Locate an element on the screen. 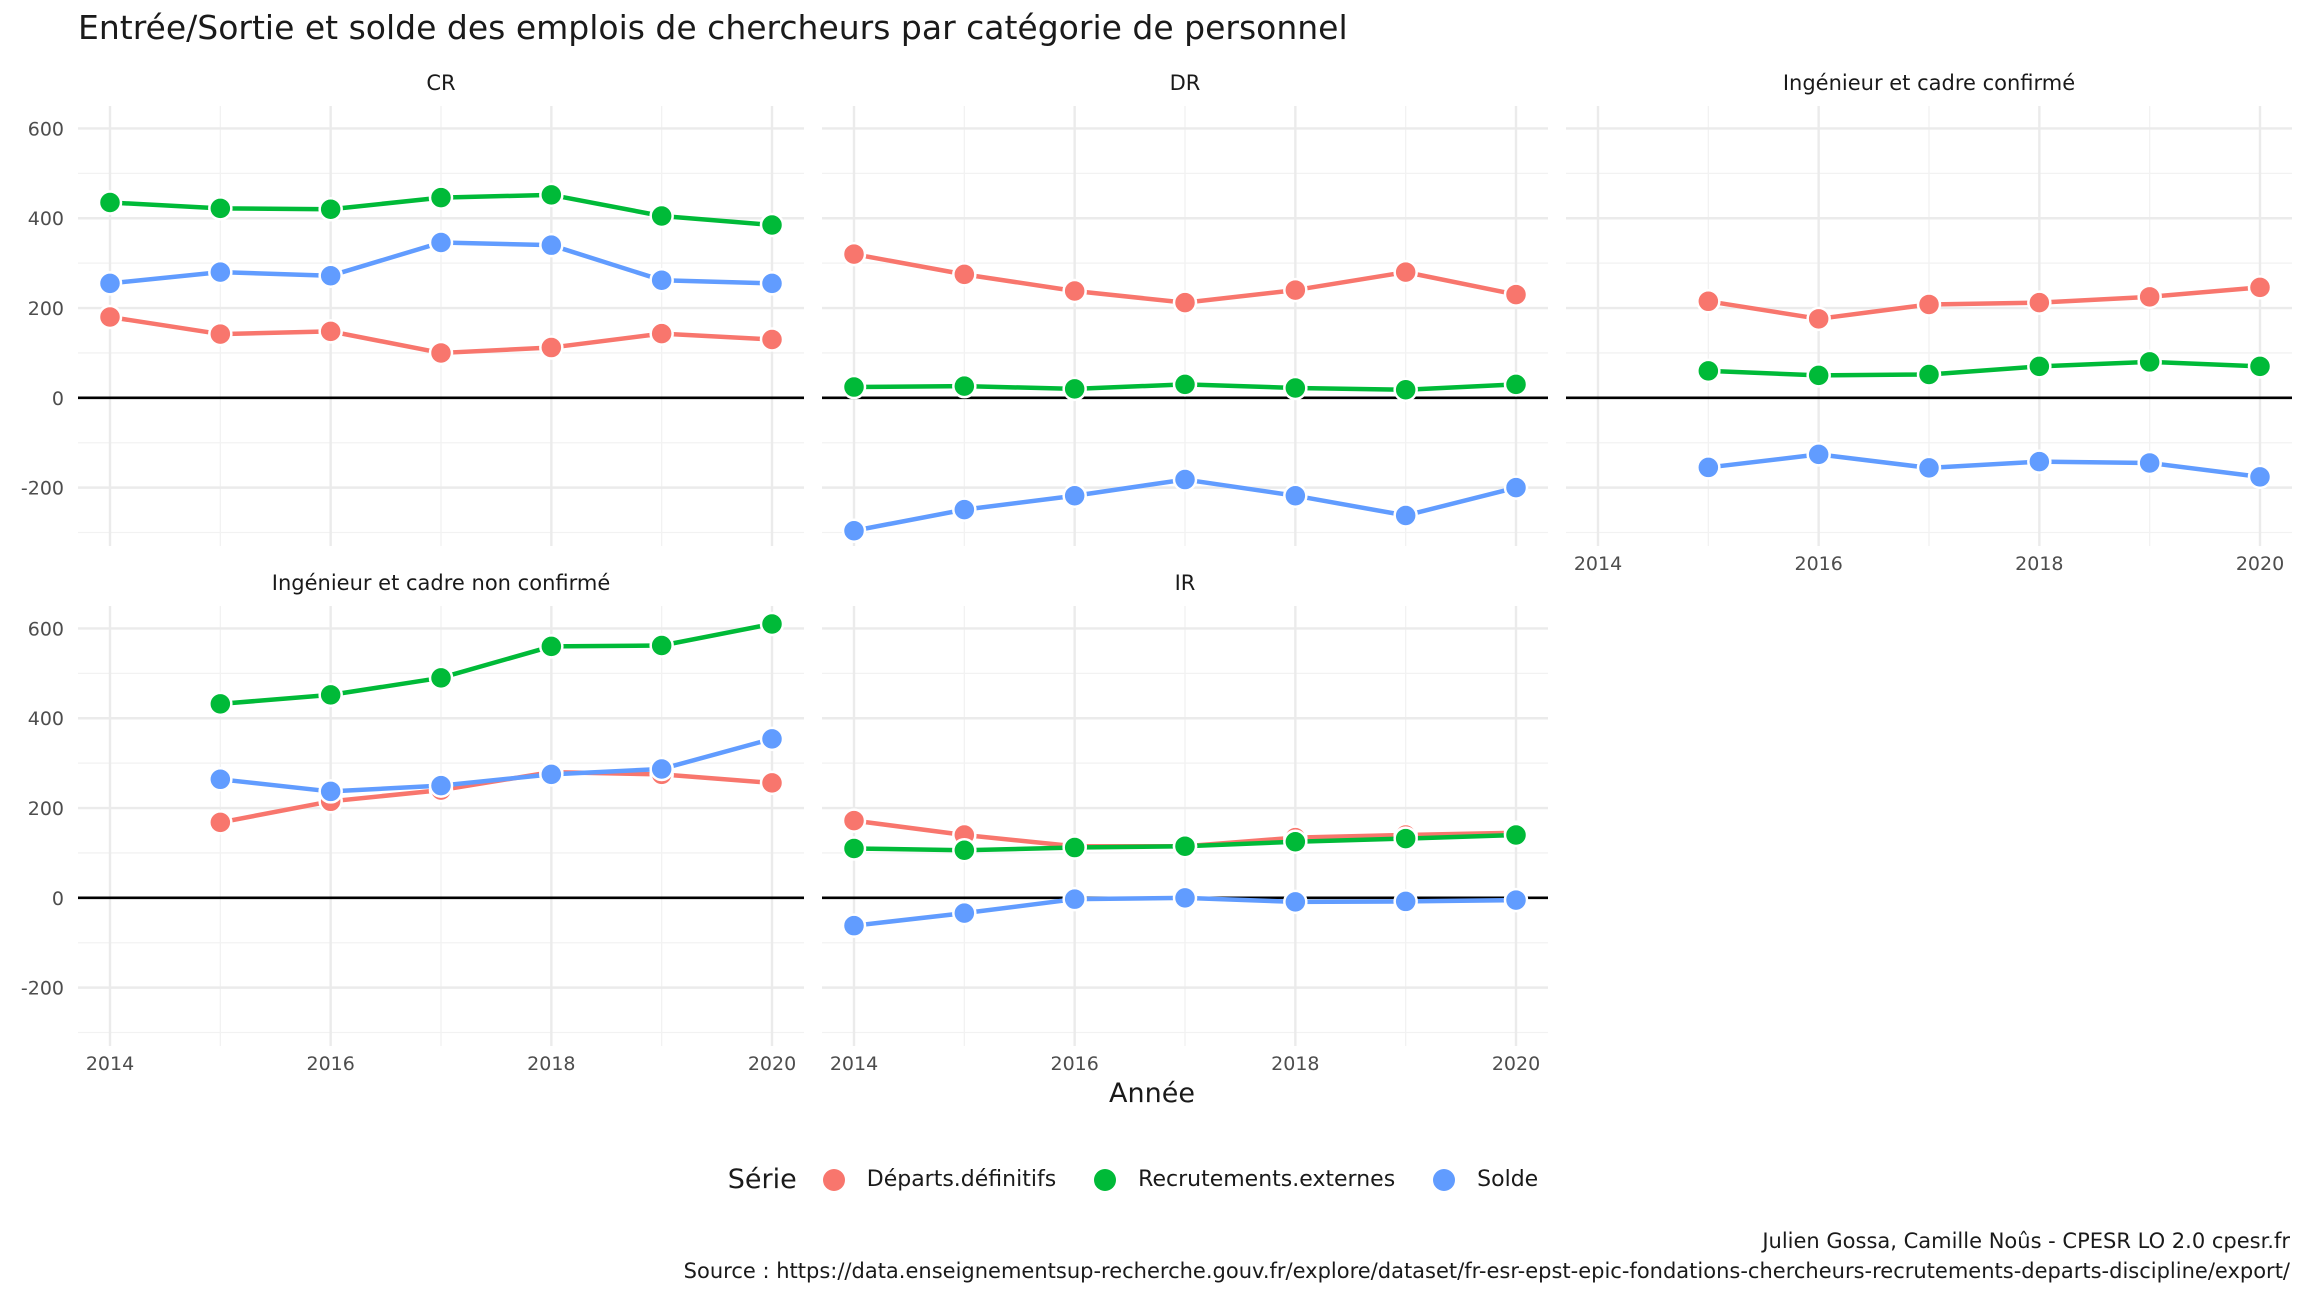 The width and height of the screenshot is (2304, 1296). facet-title: Ingénieur et cadre confirmé is located at coordinates (1929, 83).